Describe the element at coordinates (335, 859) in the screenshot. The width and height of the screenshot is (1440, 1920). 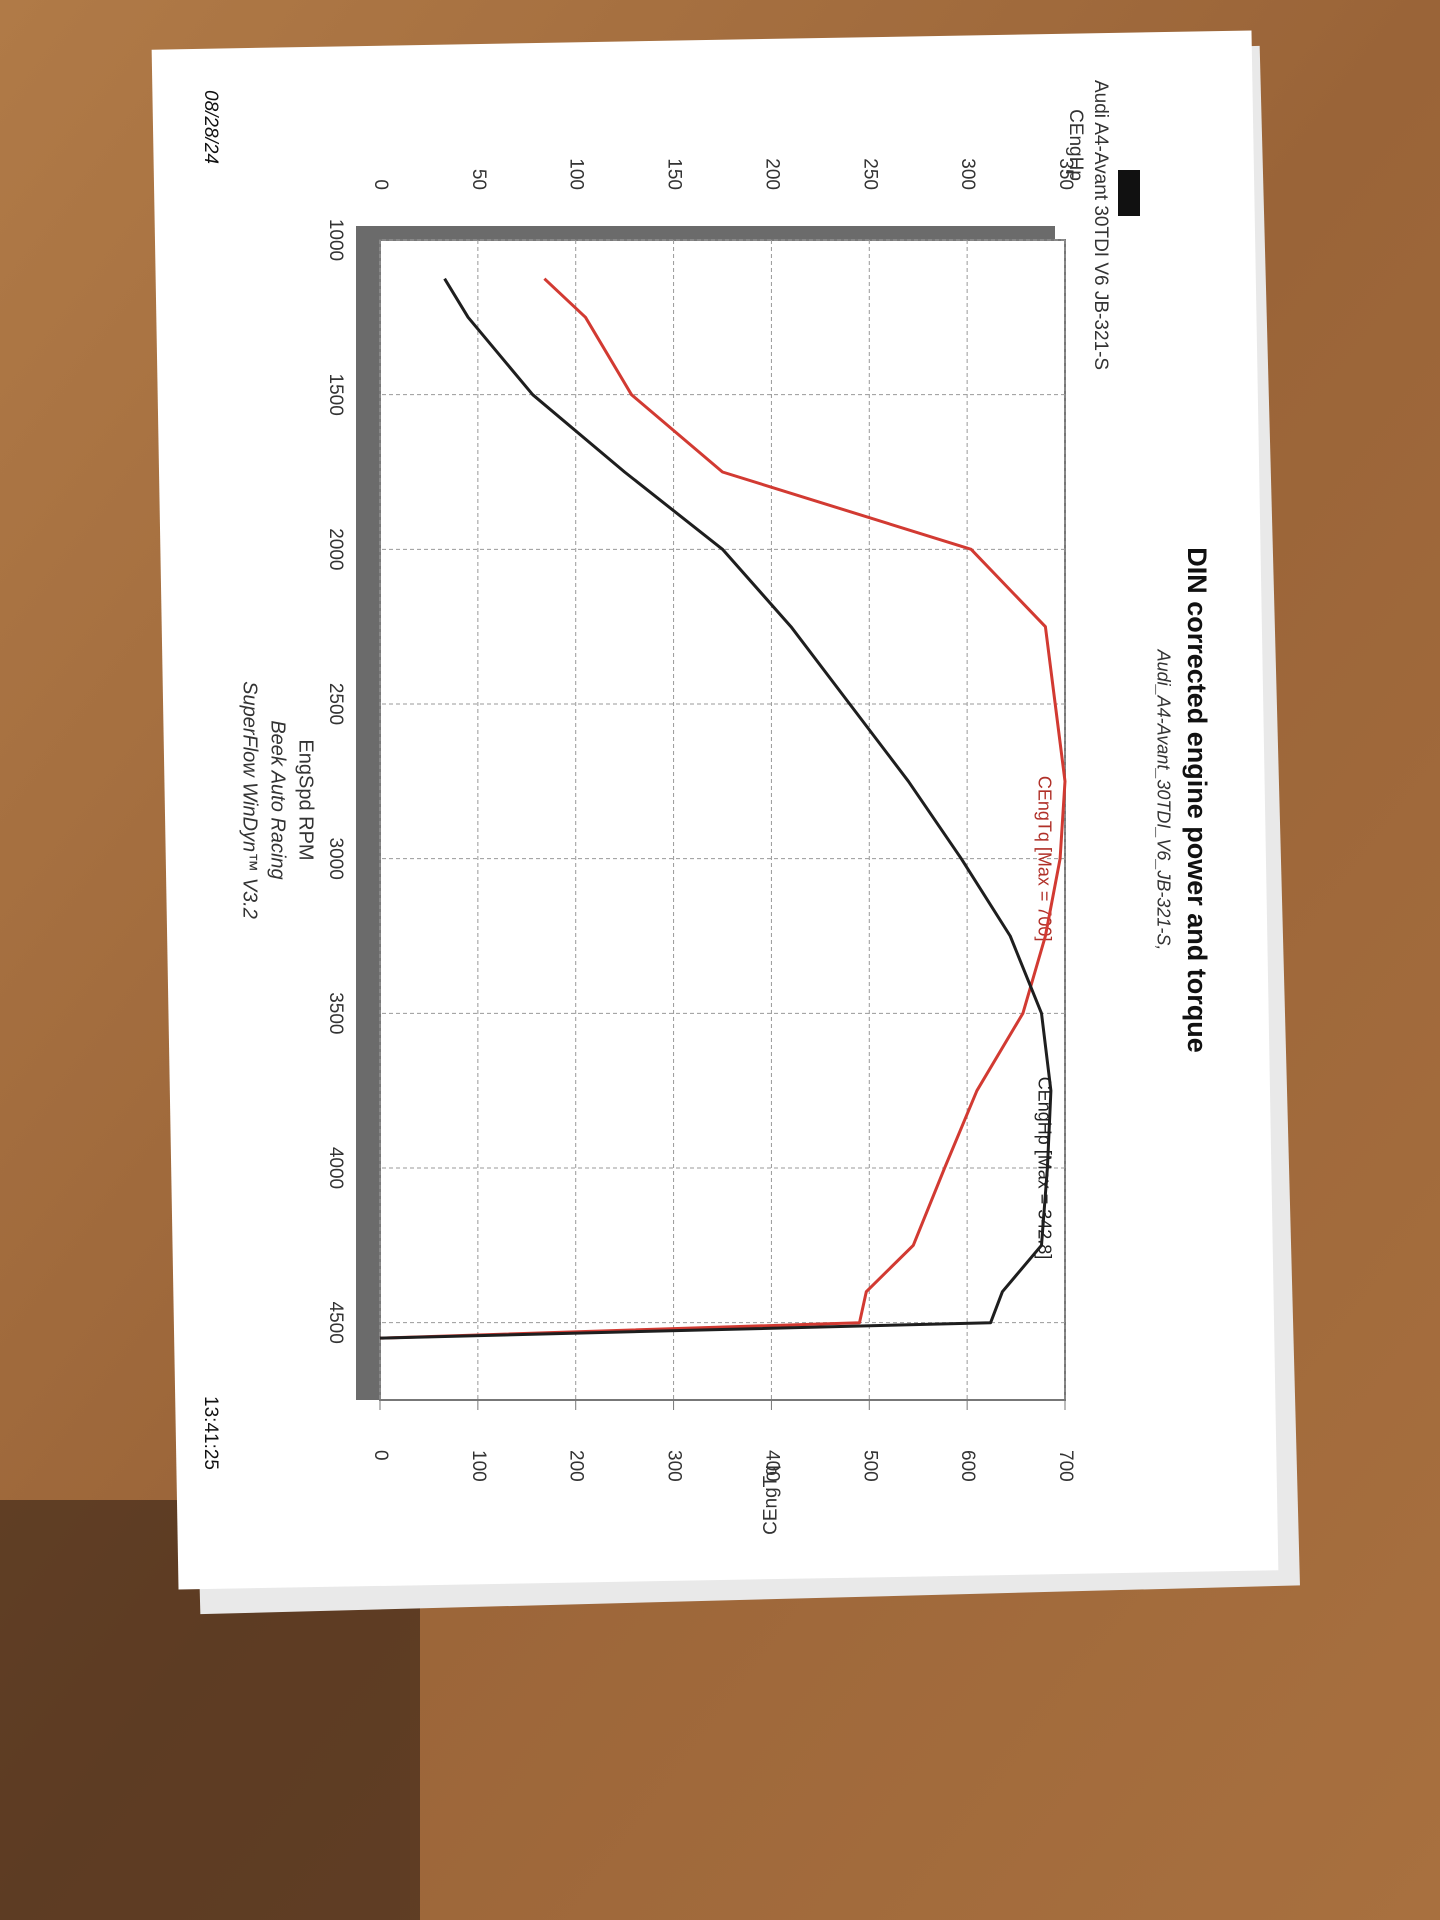
I see `x-tick-label: 3000` at that location.